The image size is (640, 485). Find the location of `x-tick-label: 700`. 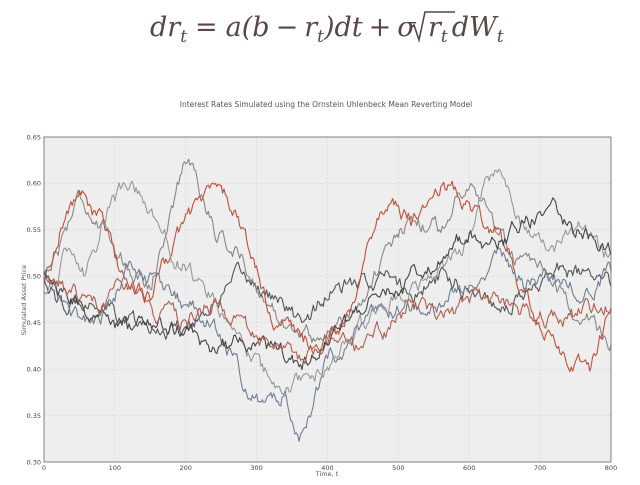

x-tick-label: 700 is located at coordinates (540, 468).